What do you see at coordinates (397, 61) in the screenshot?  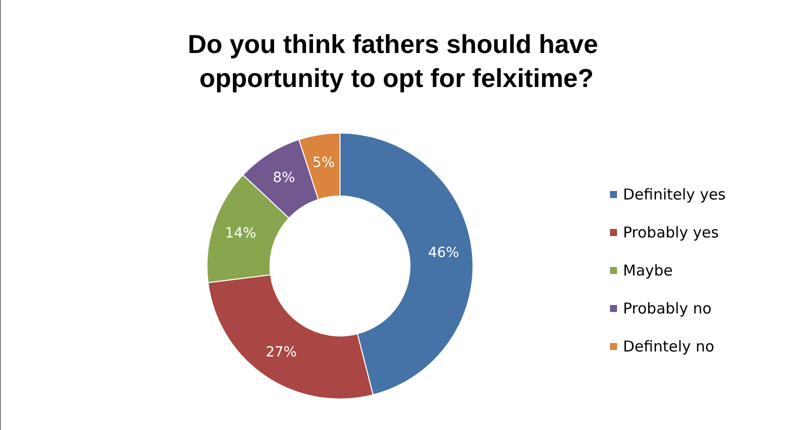 I see `chart-title: Do you think fathers should have opportunity to opt for felxitime?` at bounding box center [397, 61].